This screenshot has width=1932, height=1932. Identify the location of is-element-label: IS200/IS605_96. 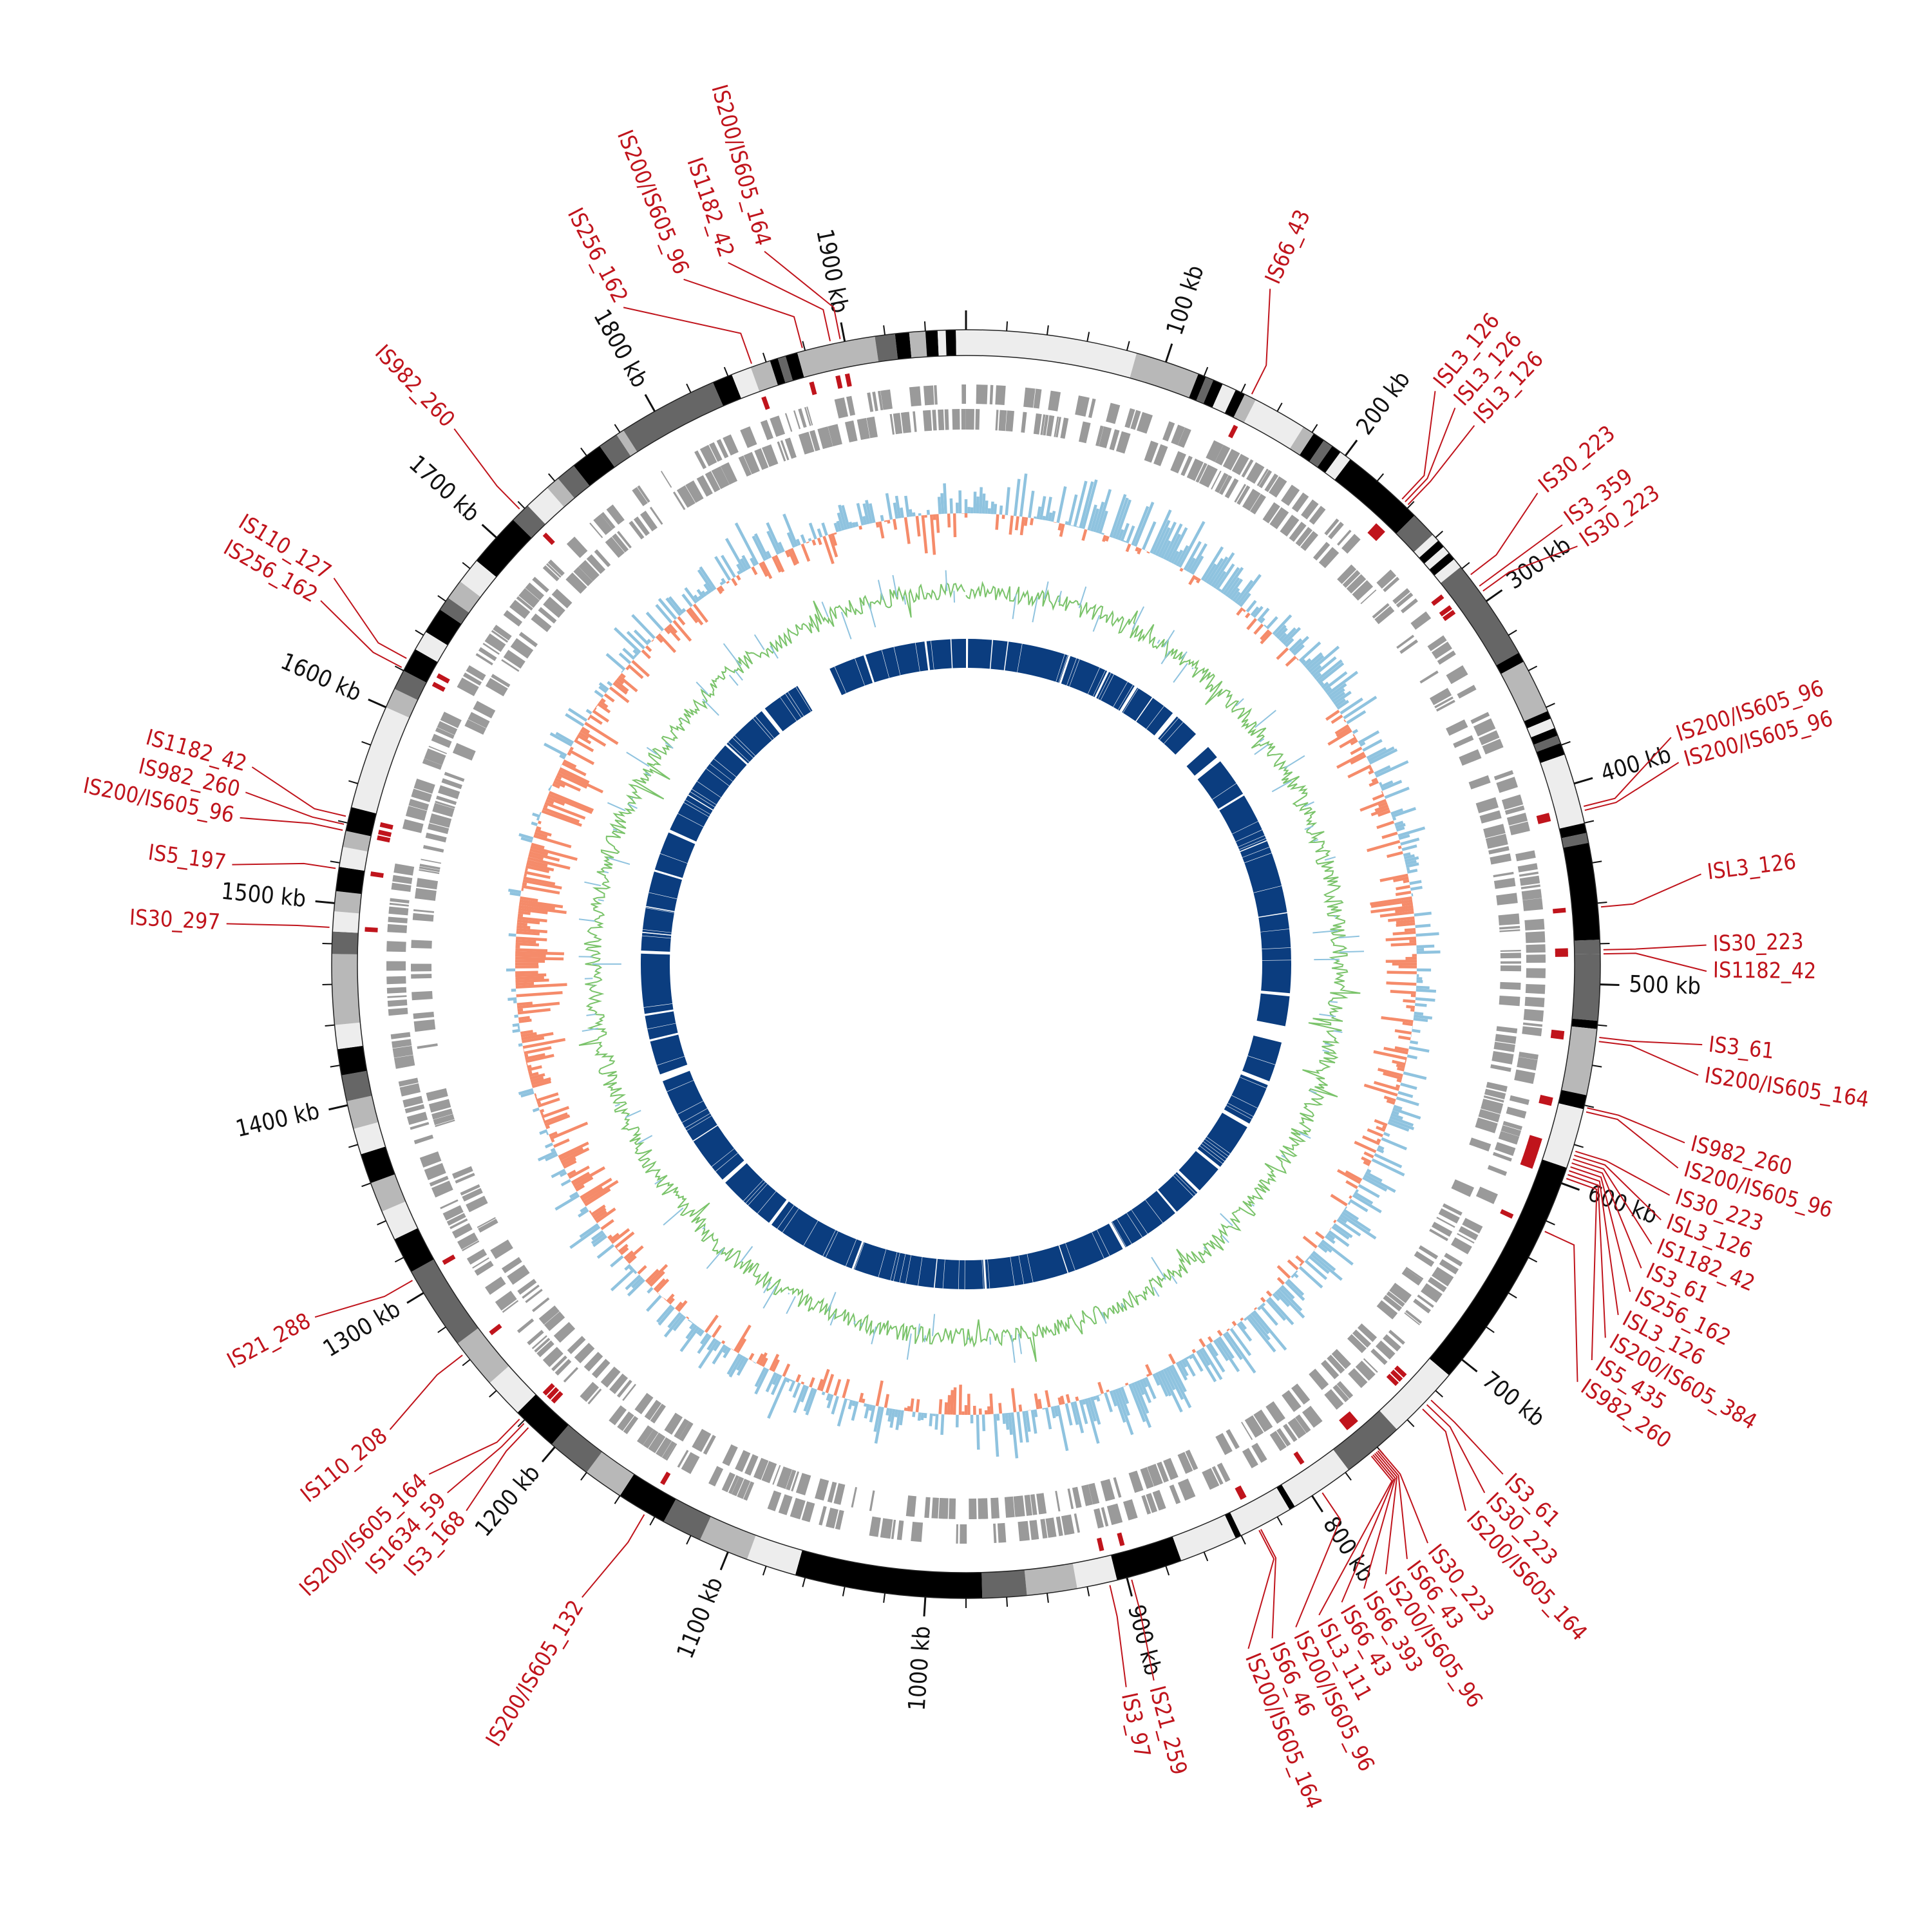
(653, 202).